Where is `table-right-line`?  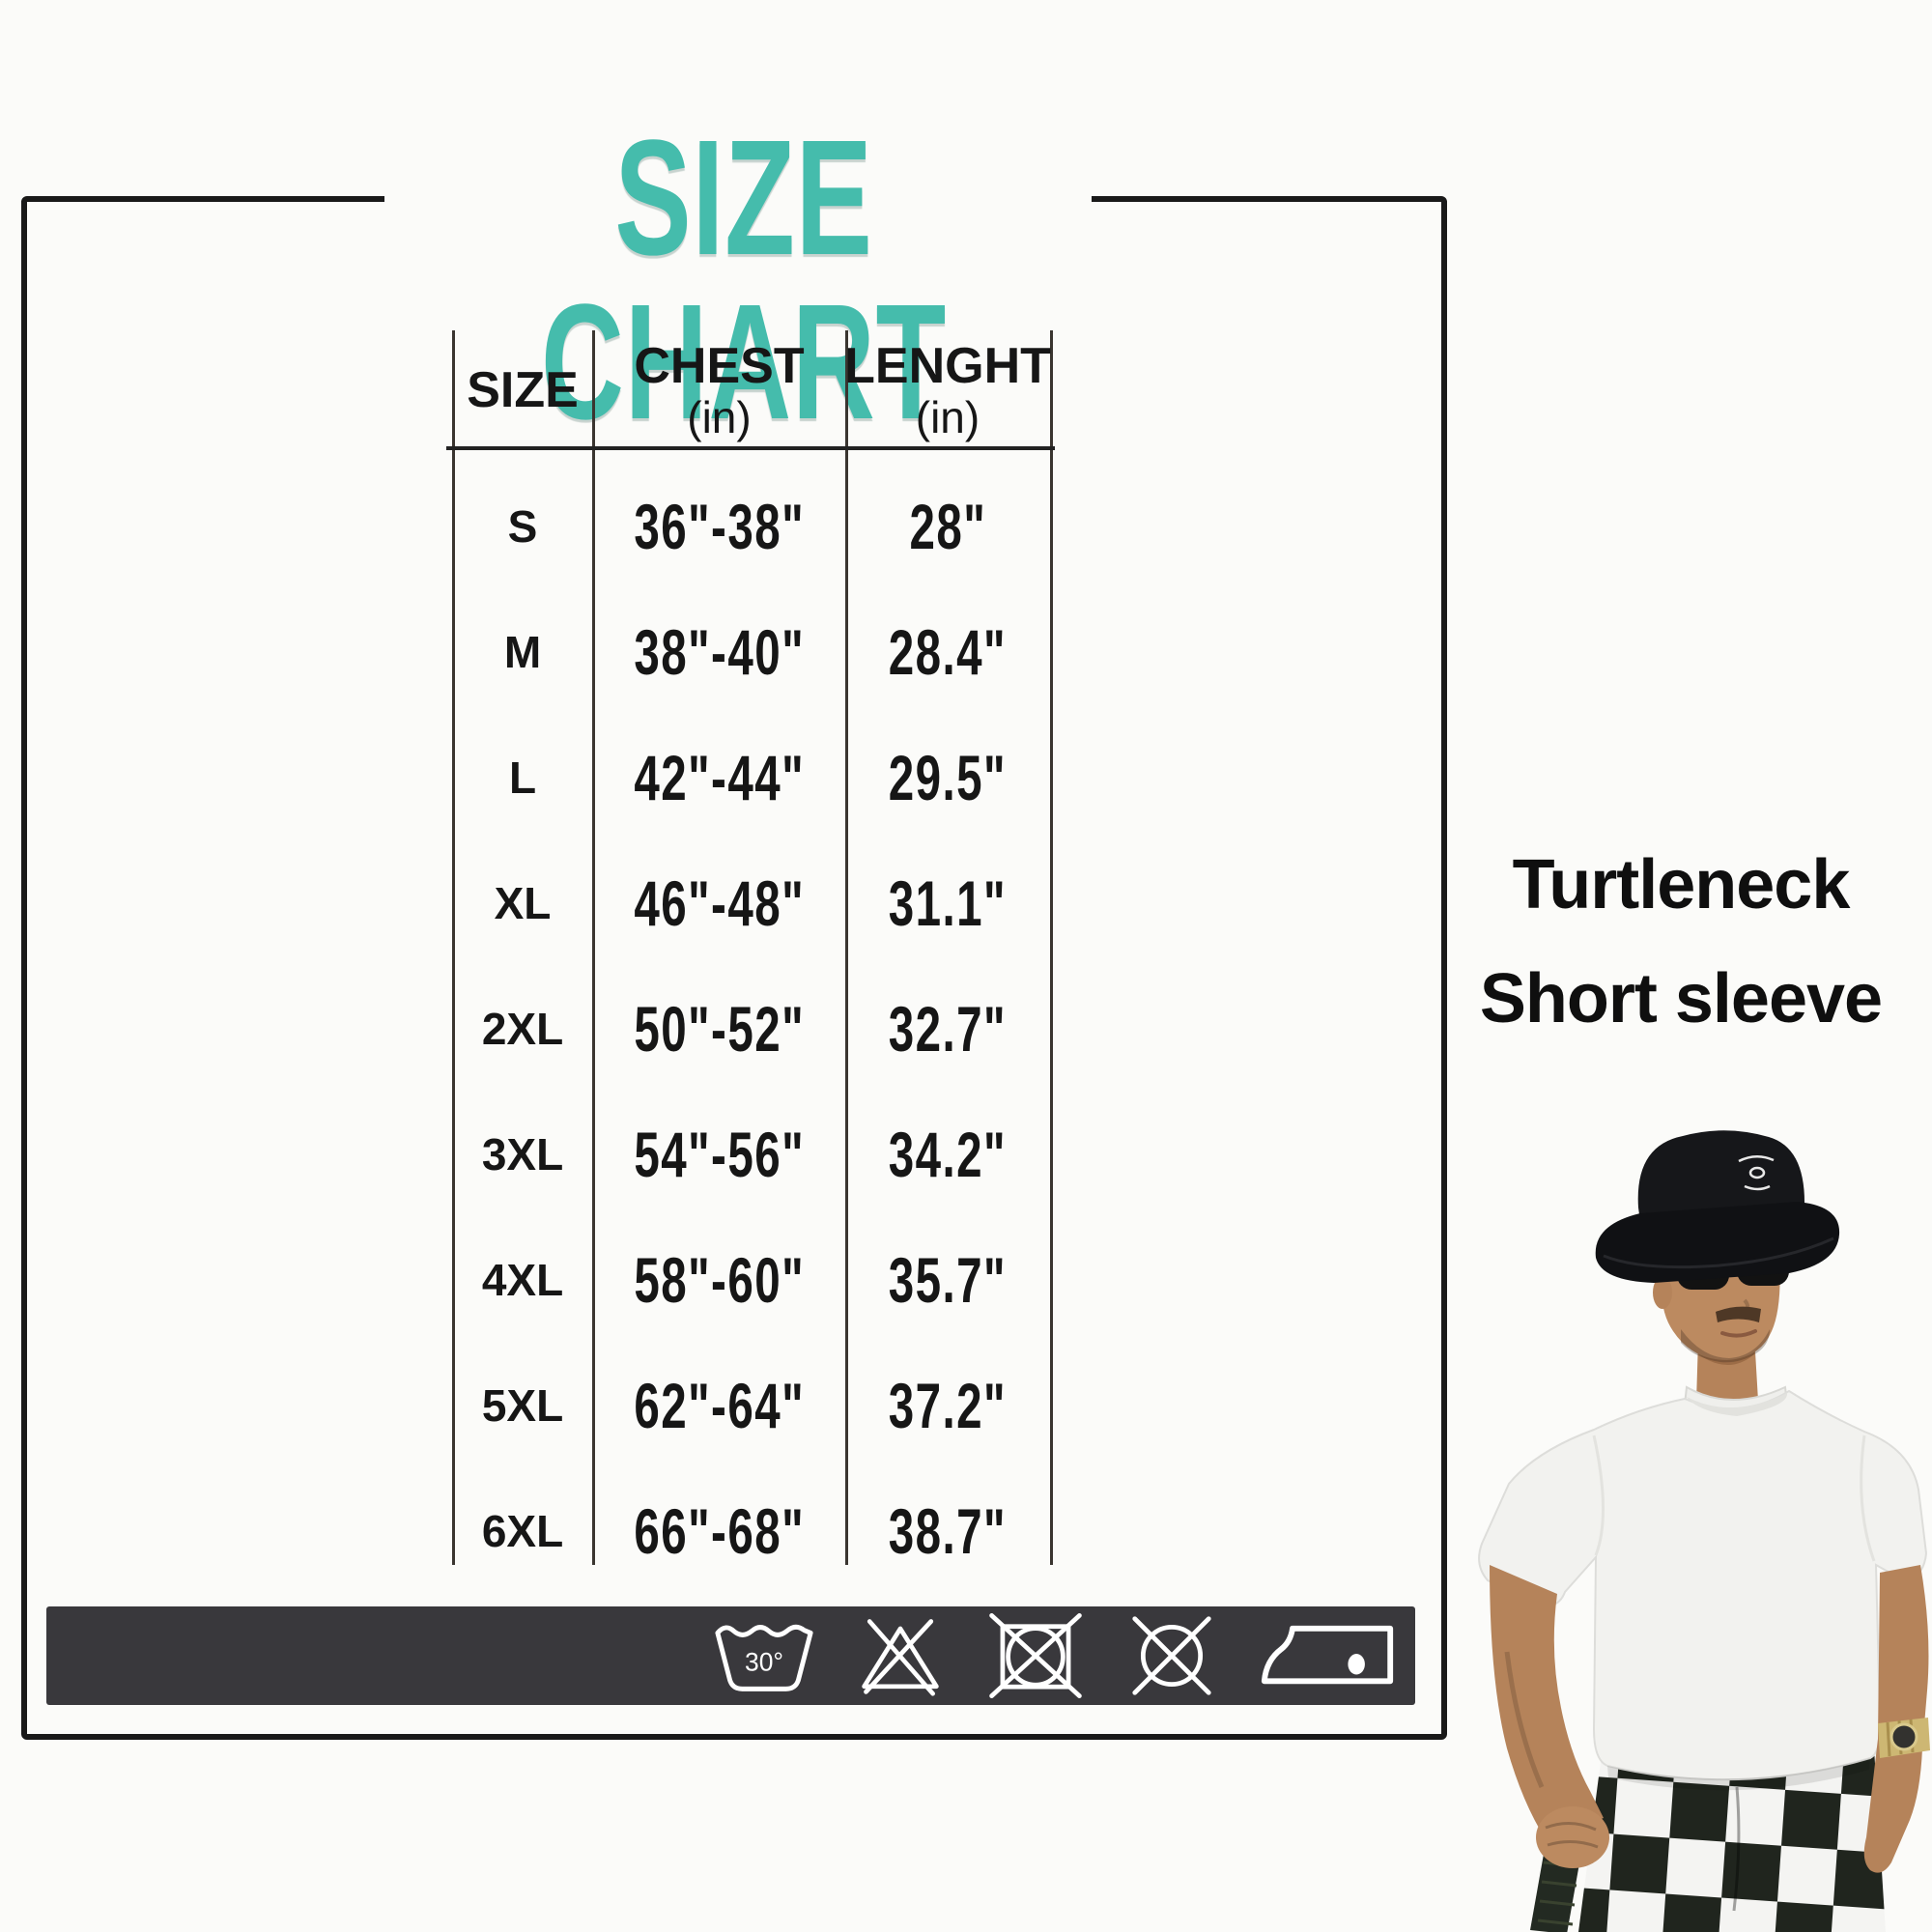
table-right-line is located at coordinates (1051, 947).